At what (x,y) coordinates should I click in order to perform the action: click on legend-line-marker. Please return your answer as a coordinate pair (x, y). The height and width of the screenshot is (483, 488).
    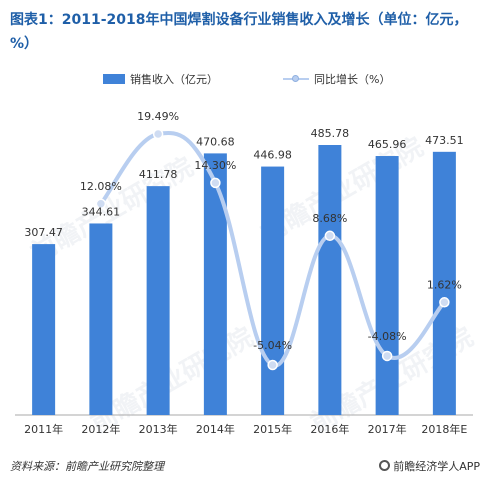
    Looking at the image, I should click on (295, 78).